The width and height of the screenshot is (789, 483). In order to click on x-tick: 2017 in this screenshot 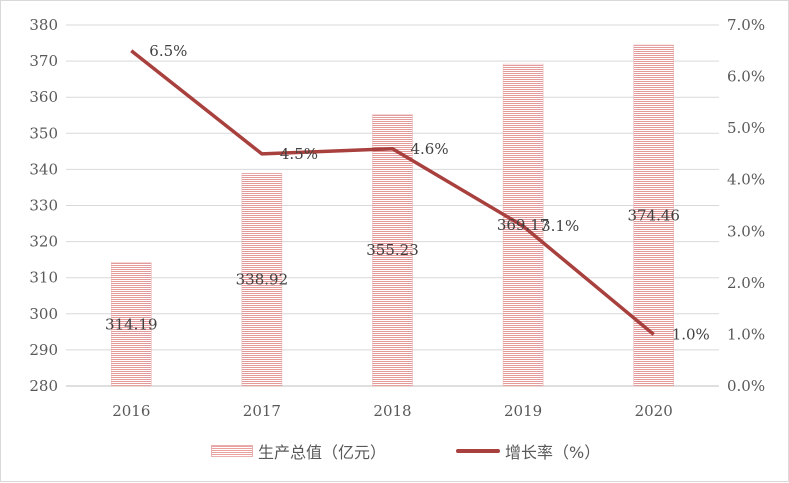, I will do `click(262, 411)`.